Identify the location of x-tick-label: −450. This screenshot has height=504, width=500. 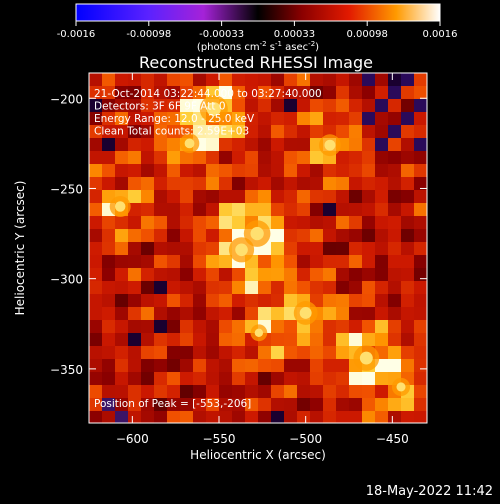
(392, 439).